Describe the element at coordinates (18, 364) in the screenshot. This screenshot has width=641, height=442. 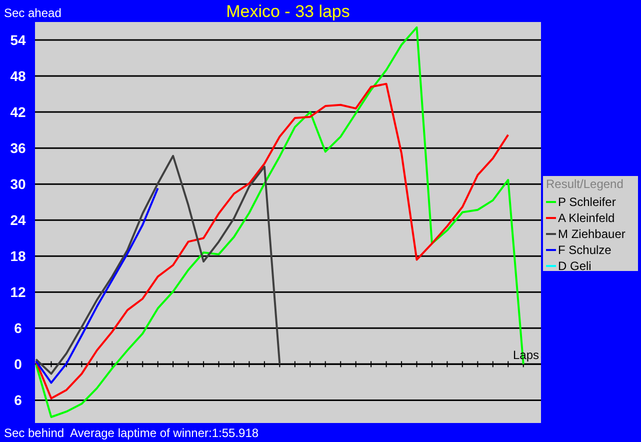
I see `y-tick-label: 0` at that location.